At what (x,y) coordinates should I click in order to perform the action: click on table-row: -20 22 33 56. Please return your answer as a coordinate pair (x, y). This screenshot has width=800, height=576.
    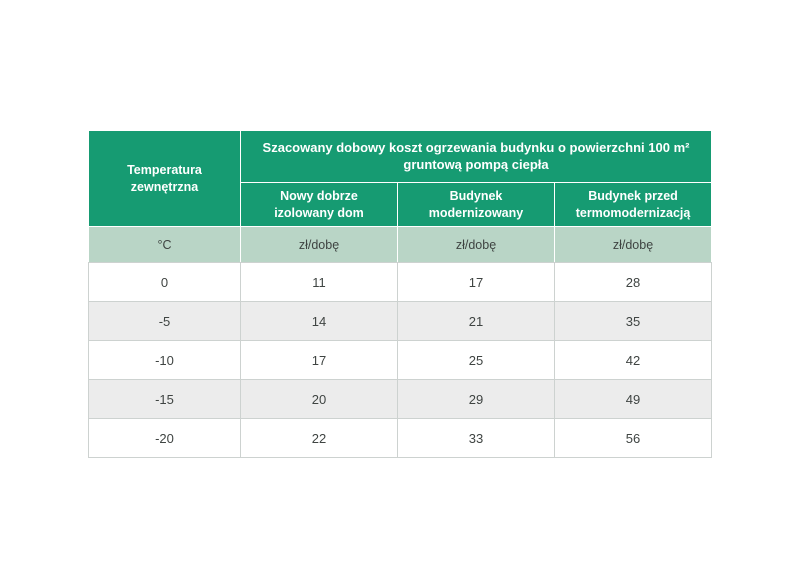
    Looking at the image, I should click on (400, 438).